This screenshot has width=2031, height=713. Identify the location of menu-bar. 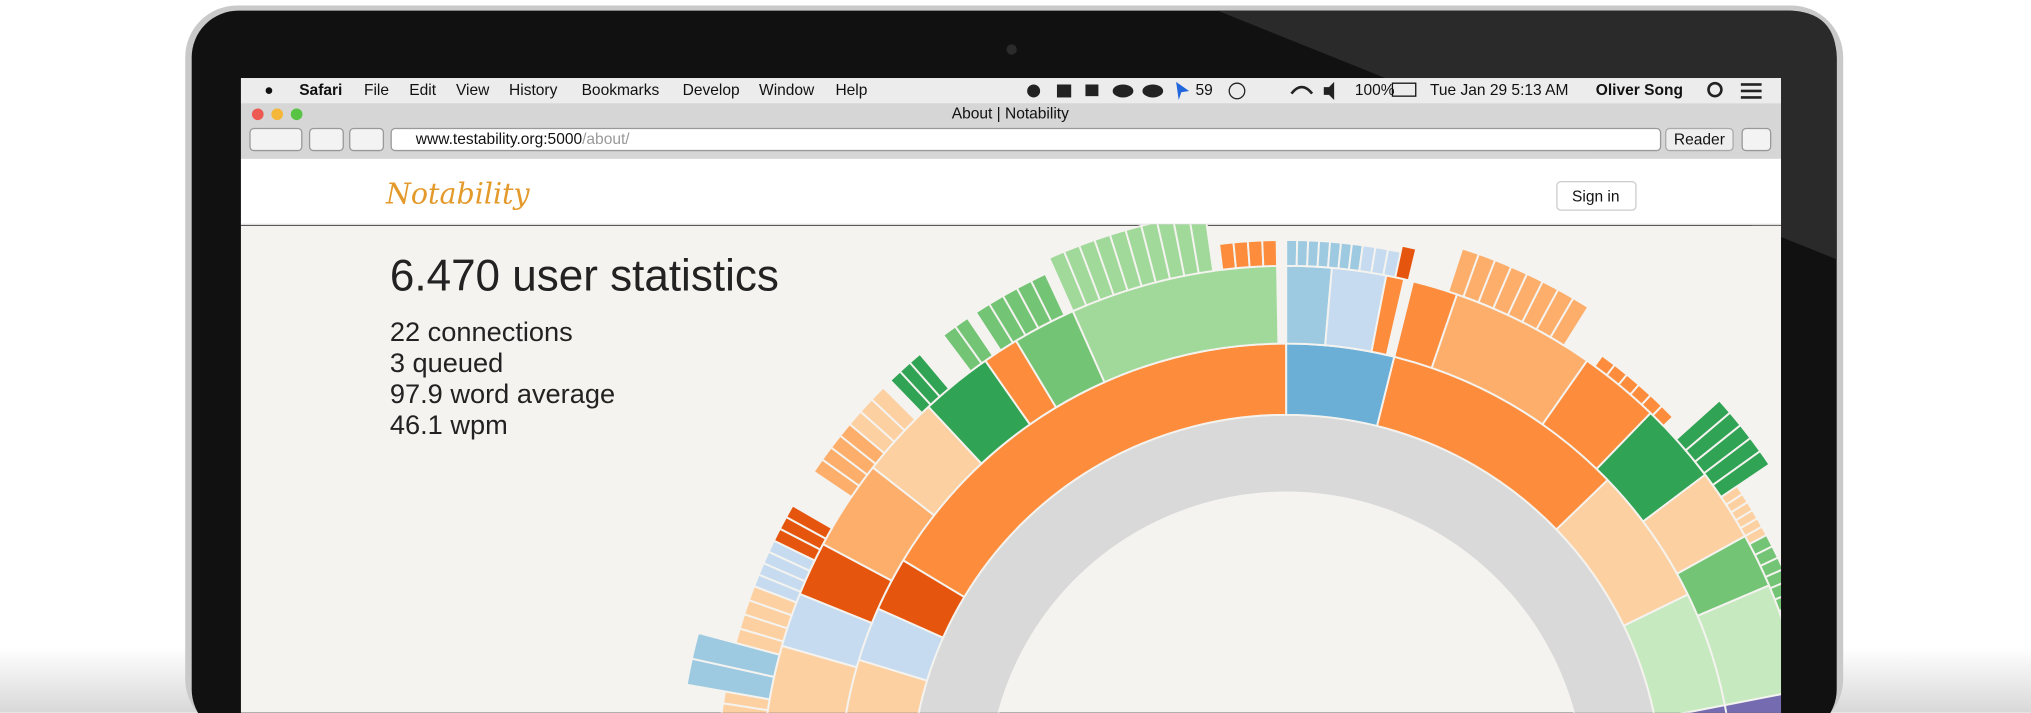
(1011, 91).